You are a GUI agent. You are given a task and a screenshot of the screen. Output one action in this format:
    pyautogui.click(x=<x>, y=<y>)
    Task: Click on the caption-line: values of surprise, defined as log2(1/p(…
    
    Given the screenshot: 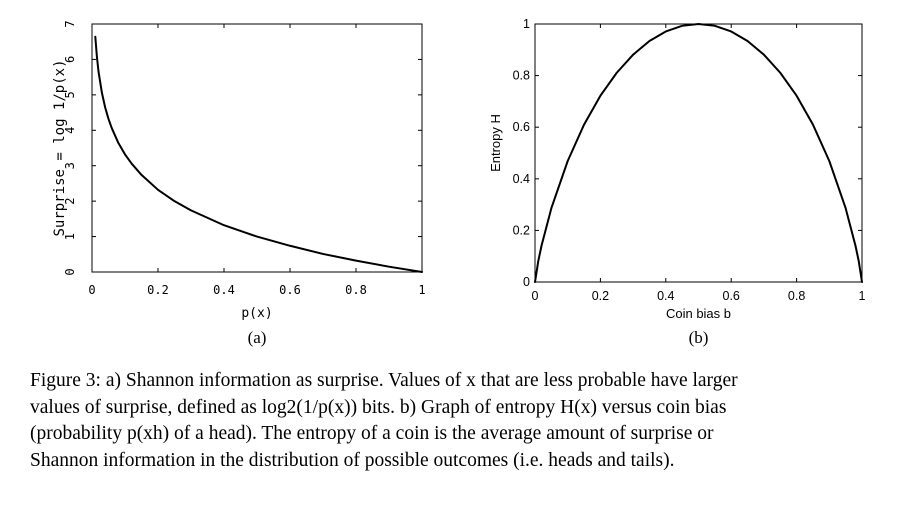 What is the action you would take?
    pyautogui.click(x=378, y=407)
    